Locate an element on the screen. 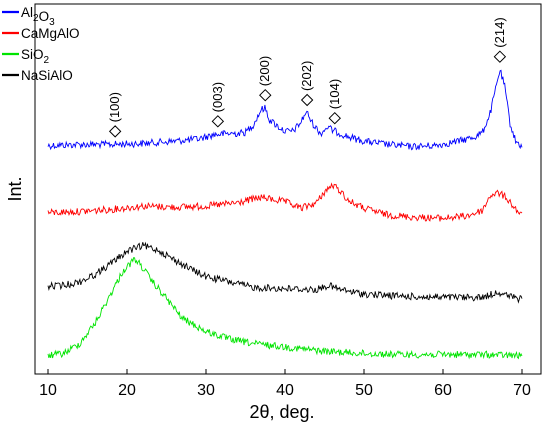 This screenshot has height=431, width=550. legend-label-sio2: SiO2 is located at coordinates (35, 56).